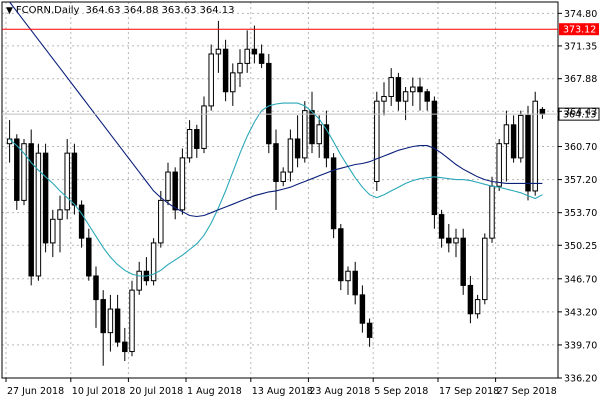  I want to click on x-tick-label: 1 Aug 2018, so click(214, 391).